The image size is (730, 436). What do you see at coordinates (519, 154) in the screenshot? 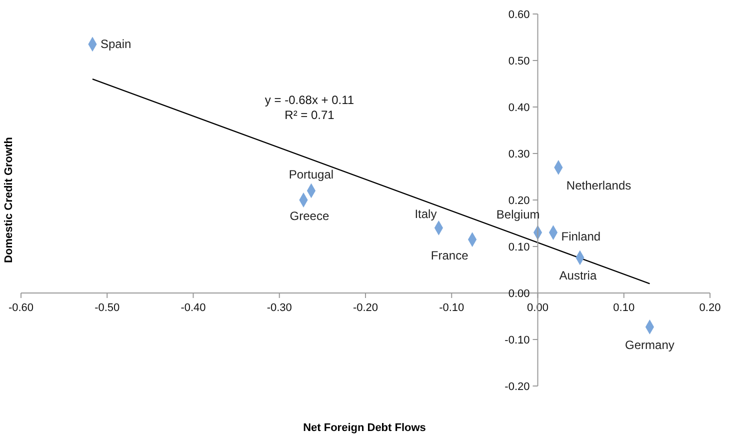
I see `y-tick-label: 0.30` at bounding box center [519, 154].